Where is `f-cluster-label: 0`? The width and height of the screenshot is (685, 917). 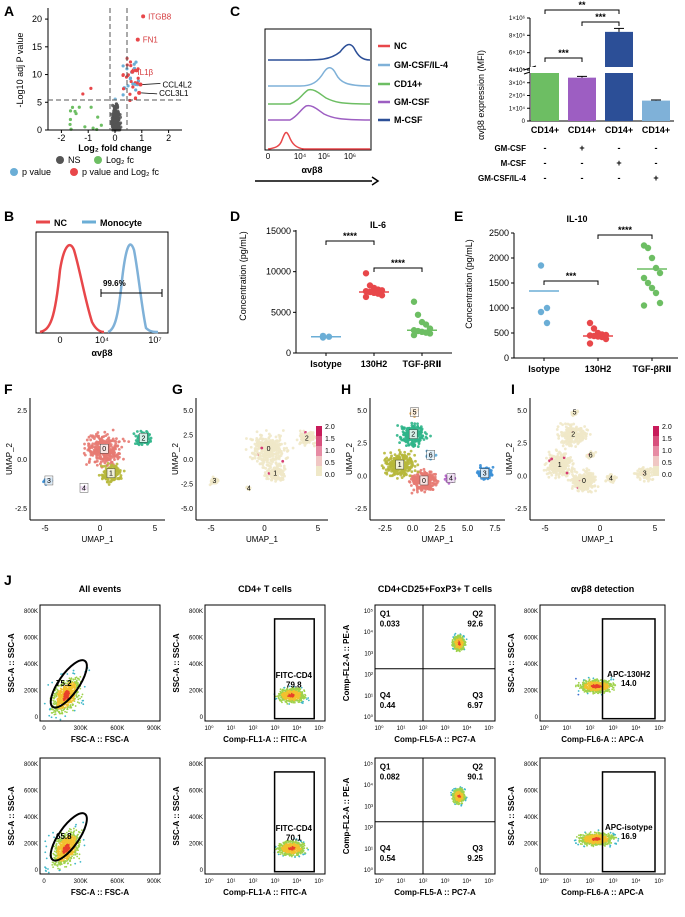
f-cluster-label: 0 is located at coordinates (104, 449).